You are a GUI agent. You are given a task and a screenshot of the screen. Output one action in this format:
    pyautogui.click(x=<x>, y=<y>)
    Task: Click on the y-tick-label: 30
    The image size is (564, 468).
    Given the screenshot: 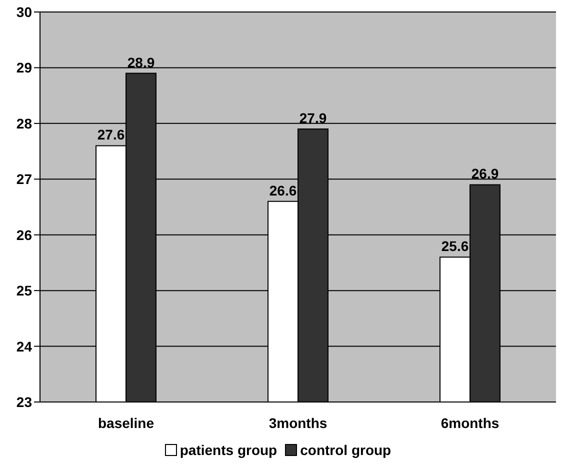 What is the action you would take?
    pyautogui.click(x=24, y=12)
    